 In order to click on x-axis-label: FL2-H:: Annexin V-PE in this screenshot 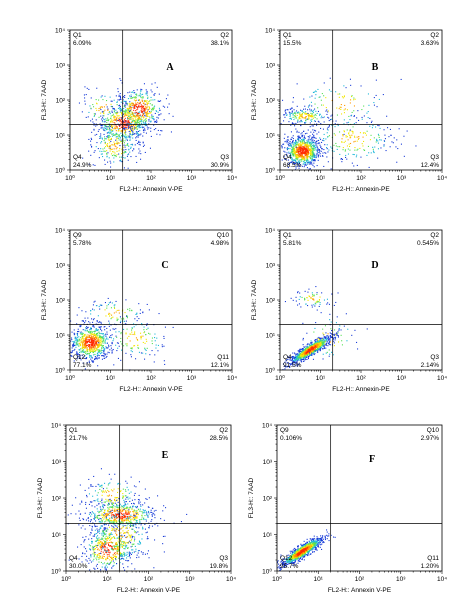, I will do `click(151, 189)`.